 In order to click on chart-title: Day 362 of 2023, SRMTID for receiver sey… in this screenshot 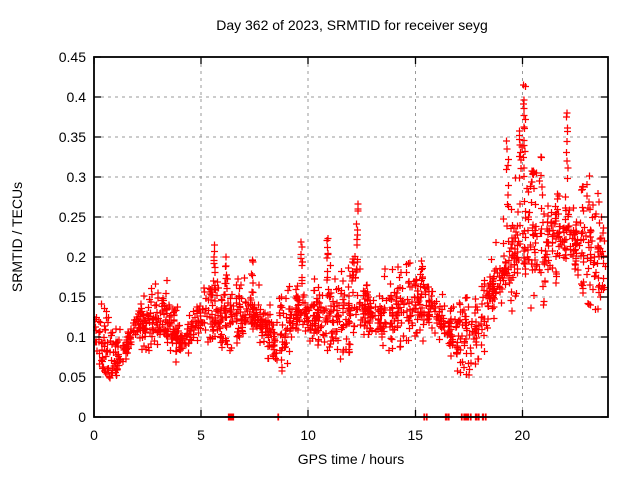, I will do `click(352, 25)`.